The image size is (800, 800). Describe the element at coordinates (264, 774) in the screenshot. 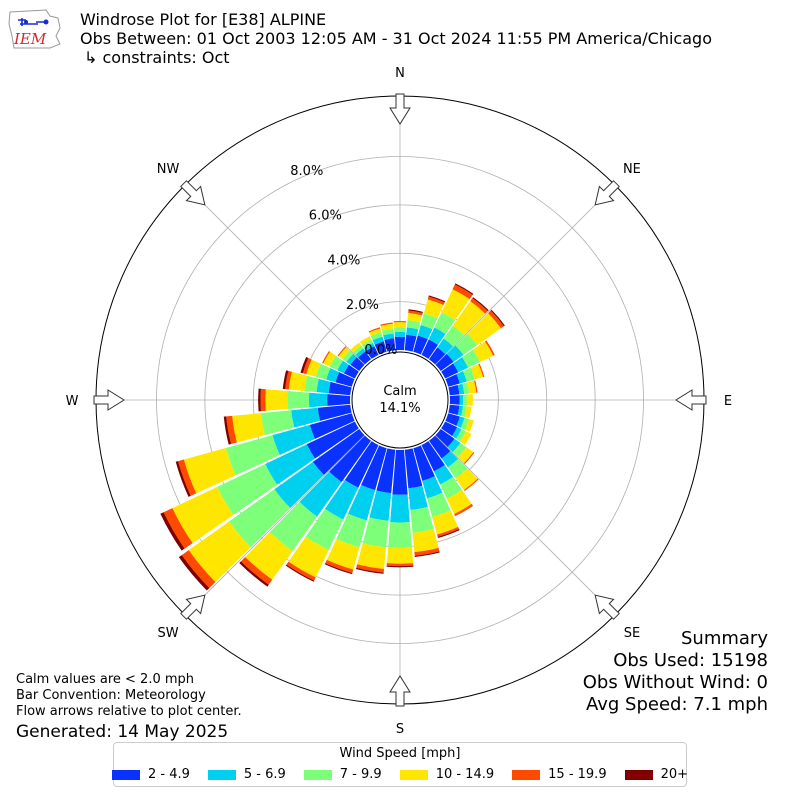

I see `legend-label: 5 - 6.9` at that location.